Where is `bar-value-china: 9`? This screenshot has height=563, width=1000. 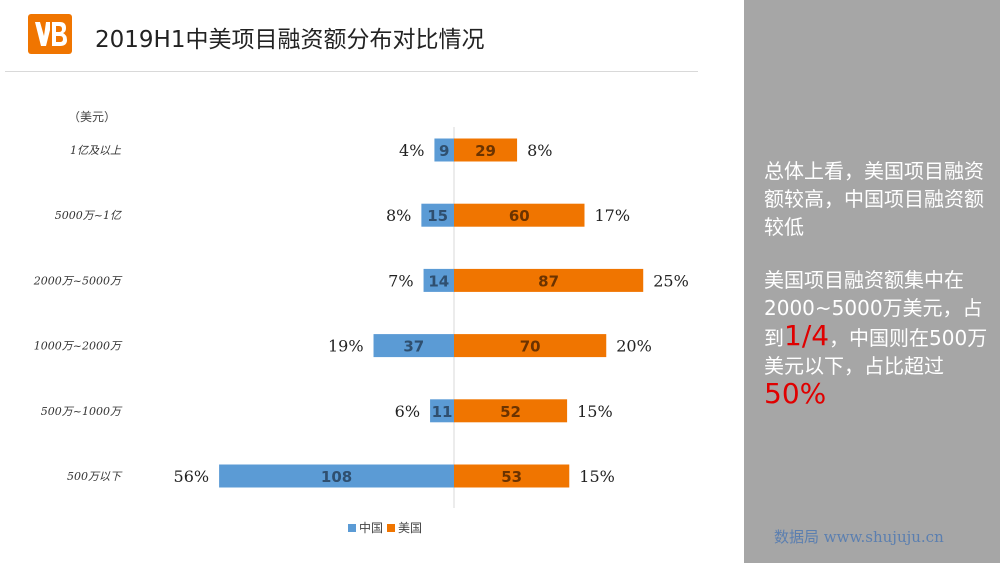 bar-value-china: 9 is located at coordinates (444, 151).